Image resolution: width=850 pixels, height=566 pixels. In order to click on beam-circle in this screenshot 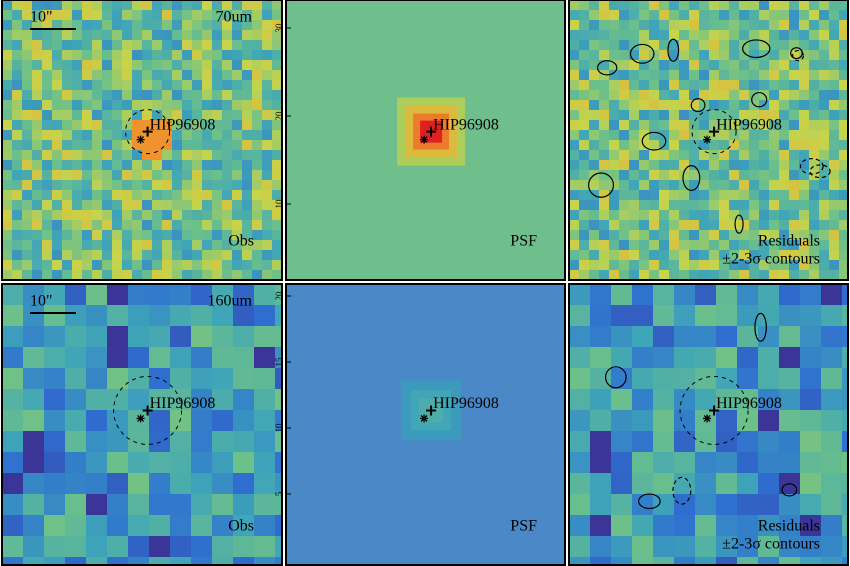, I will do `click(148, 410)`.